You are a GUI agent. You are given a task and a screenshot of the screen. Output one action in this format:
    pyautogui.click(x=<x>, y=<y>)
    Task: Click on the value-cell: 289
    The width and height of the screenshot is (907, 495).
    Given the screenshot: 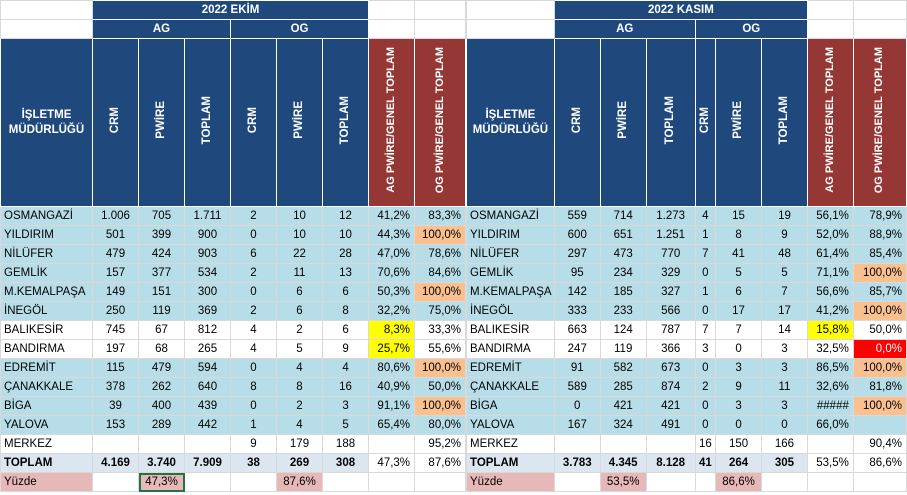 What is the action you would take?
    pyautogui.click(x=161, y=425)
    